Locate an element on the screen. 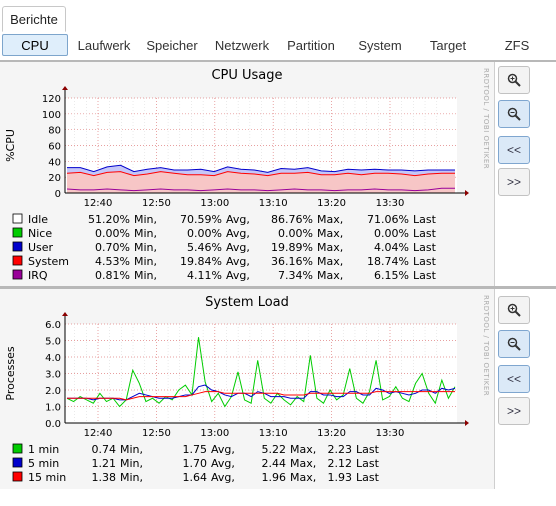  legend-name: System is located at coordinates (48, 261).